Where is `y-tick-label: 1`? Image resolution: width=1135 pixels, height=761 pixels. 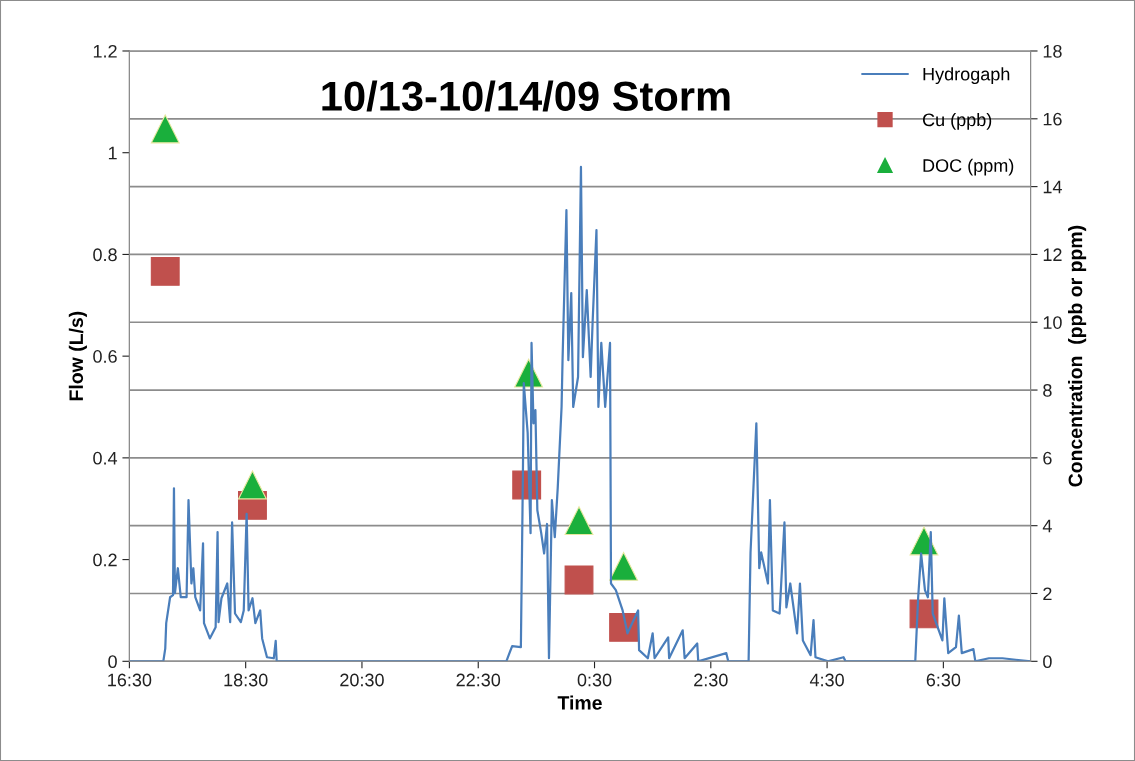 y-tick-label: 1 is located at coordinates (112, 153).